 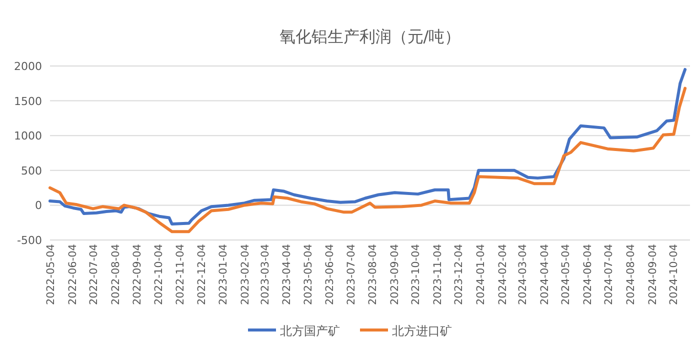 What do you see at coordinates (158, 275) in the screenshot?
I see `x-tick-label: 2022-10-04` at bounding box center [158, 275].